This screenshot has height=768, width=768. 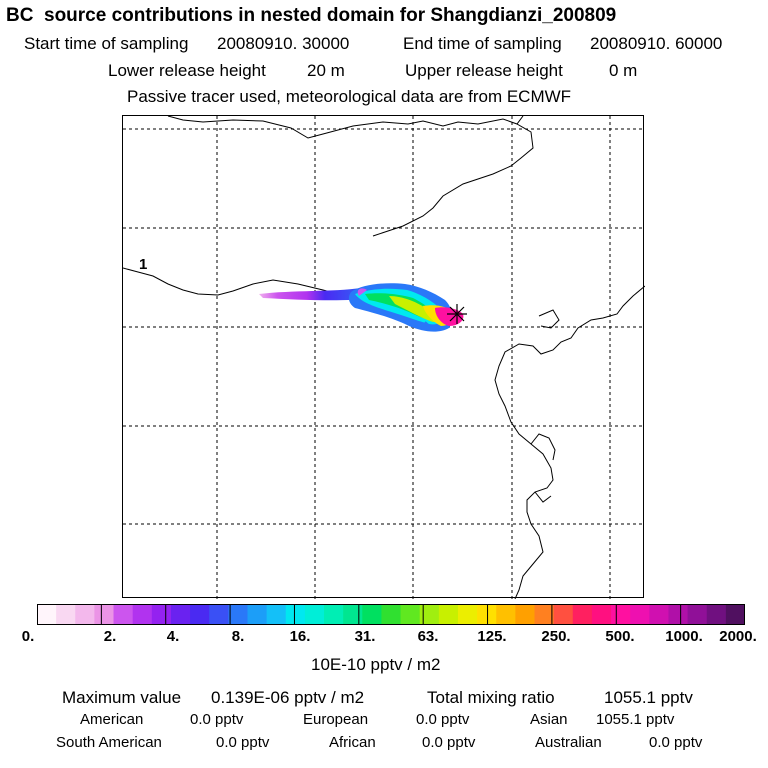 What do you see at coordinates (482, 43) in the screenshot?
I see `end-time-label: End time of sampling` at bounding box center [482, 43].